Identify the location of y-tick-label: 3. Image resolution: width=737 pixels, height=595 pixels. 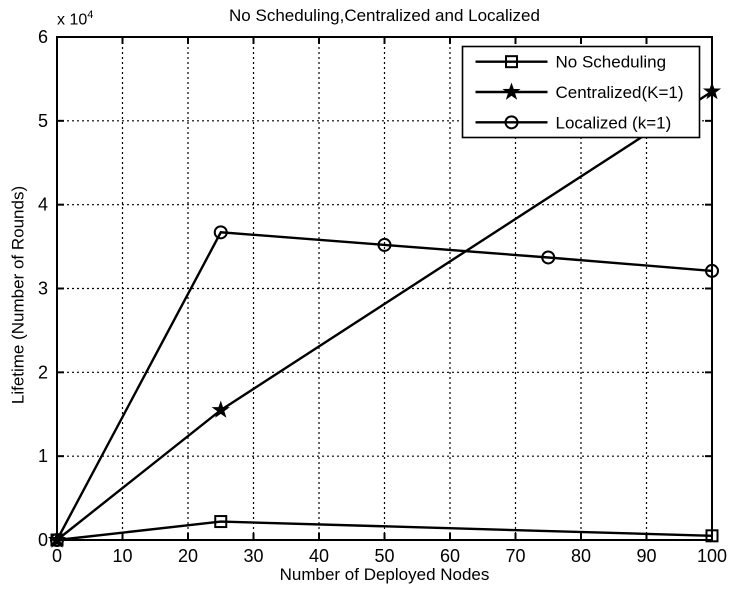
(43, 289).